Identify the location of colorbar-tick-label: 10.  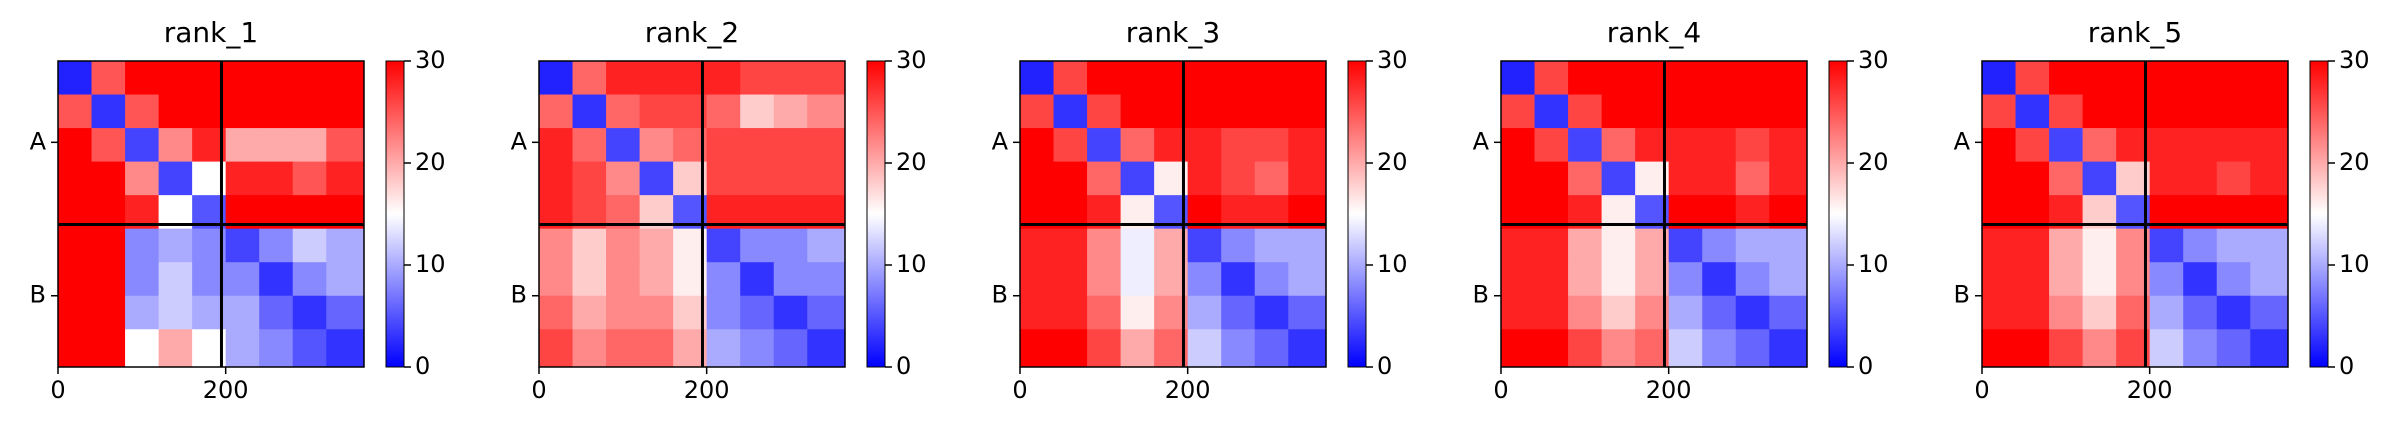
(1873, 264).